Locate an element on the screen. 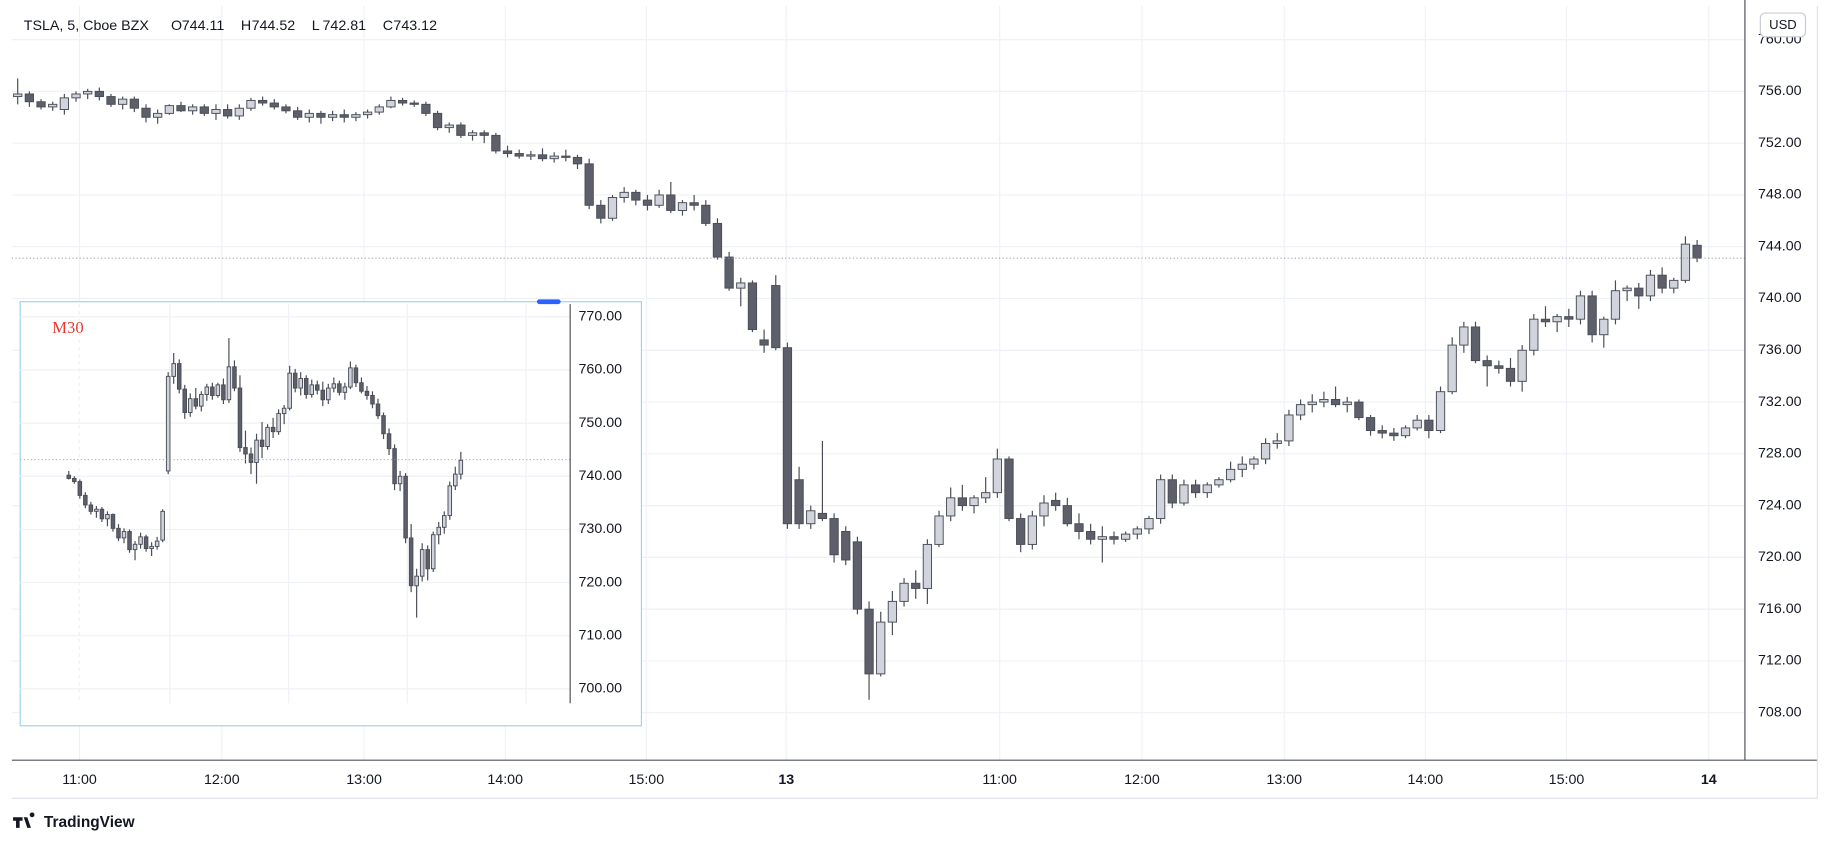  y-tick-label: 724.00 is located at coordinates (1780, 505).